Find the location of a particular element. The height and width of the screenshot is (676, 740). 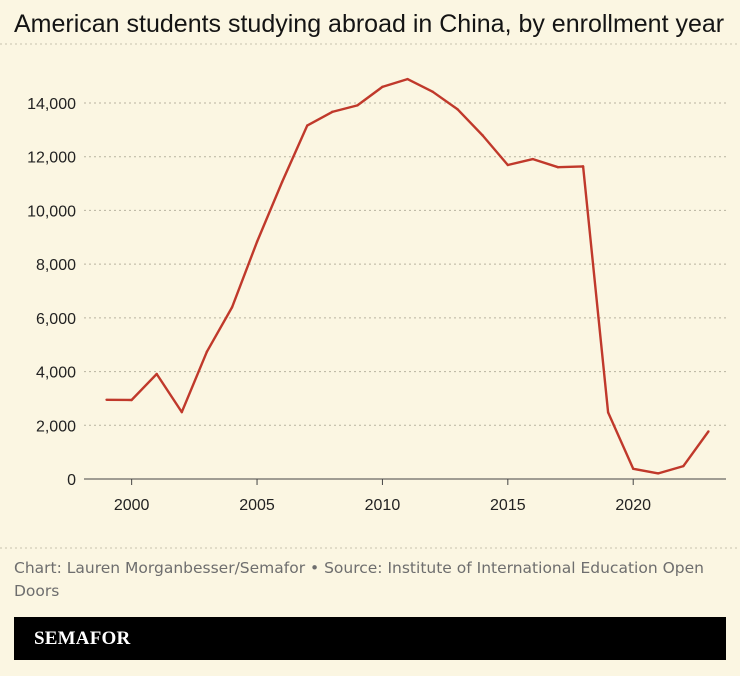

y-tick-label: 2,000 is located at coordinates (56, 426).